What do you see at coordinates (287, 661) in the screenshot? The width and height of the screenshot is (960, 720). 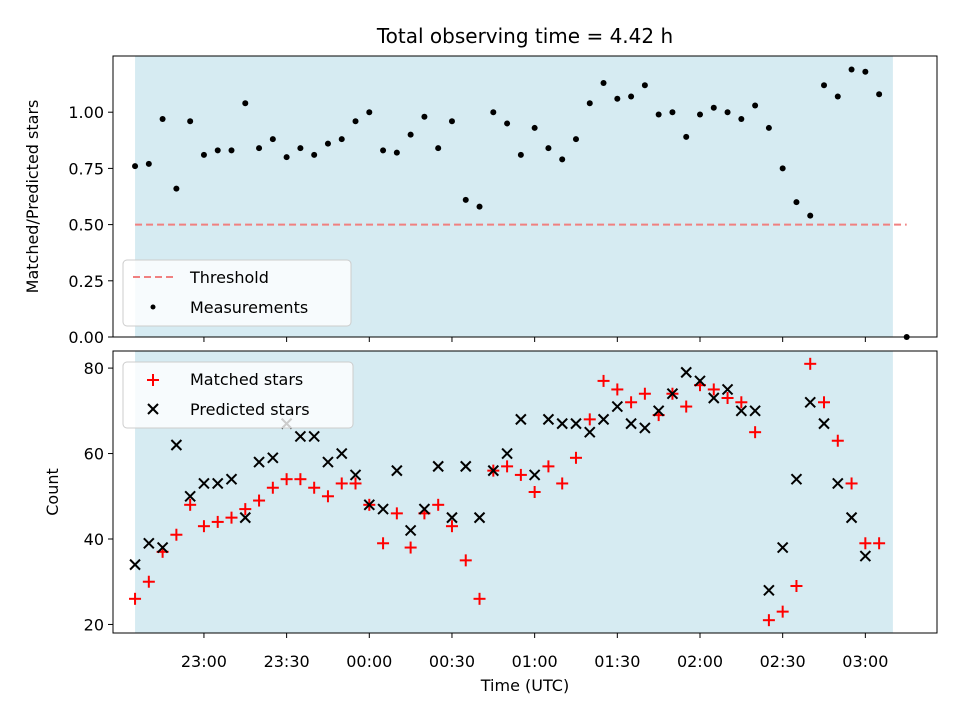 I see `time-xtick-label: 23:30` at bounding box center [287, 661].